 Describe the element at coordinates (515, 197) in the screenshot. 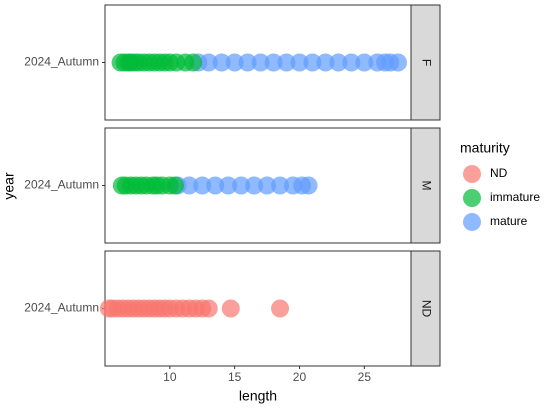

I see `legend-label: immature` at that location.